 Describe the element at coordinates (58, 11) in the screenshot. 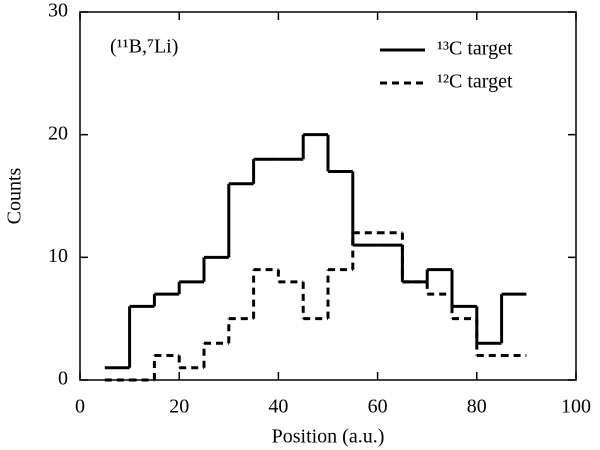

I see `y-tick-label: 30` at that location.